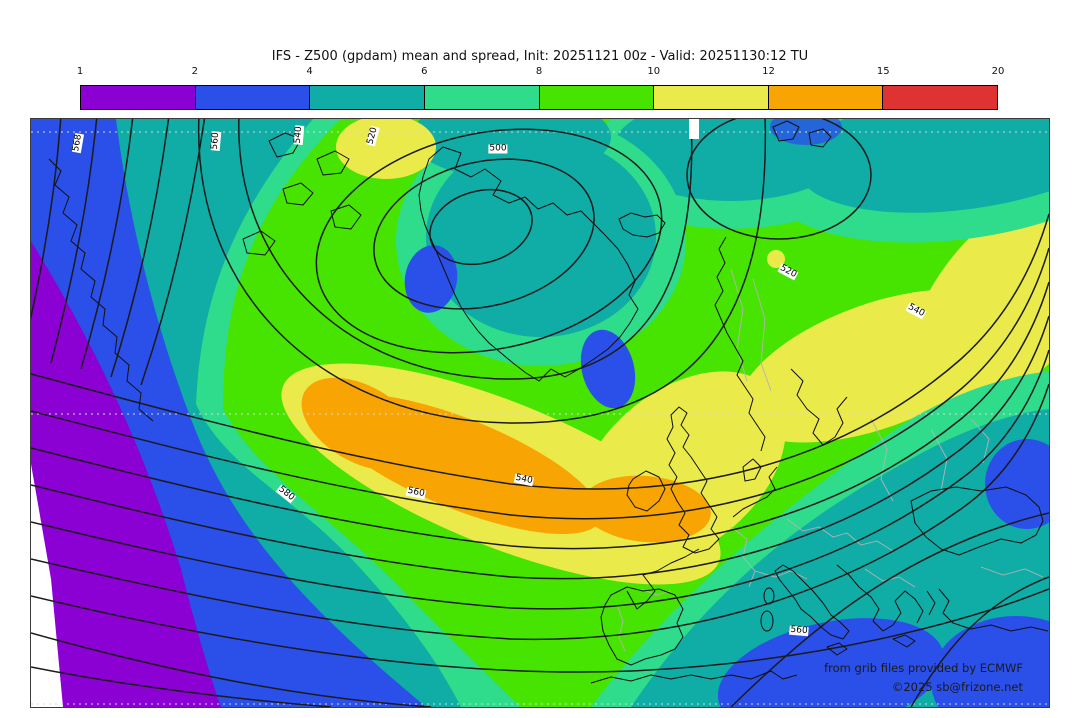  Describe the element at coordinates (80, 71) in the screenshot. I see `colorbar-tick: 1` at that location.